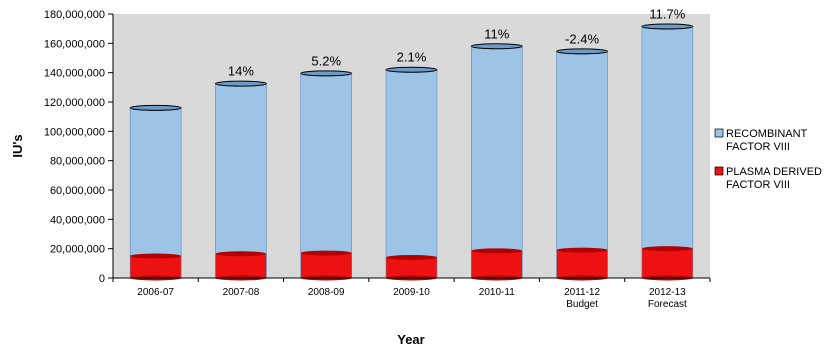 This screenshot has width=835, height=351. I want to click on y-tick-label: 120,000,000, so click(74, 103).